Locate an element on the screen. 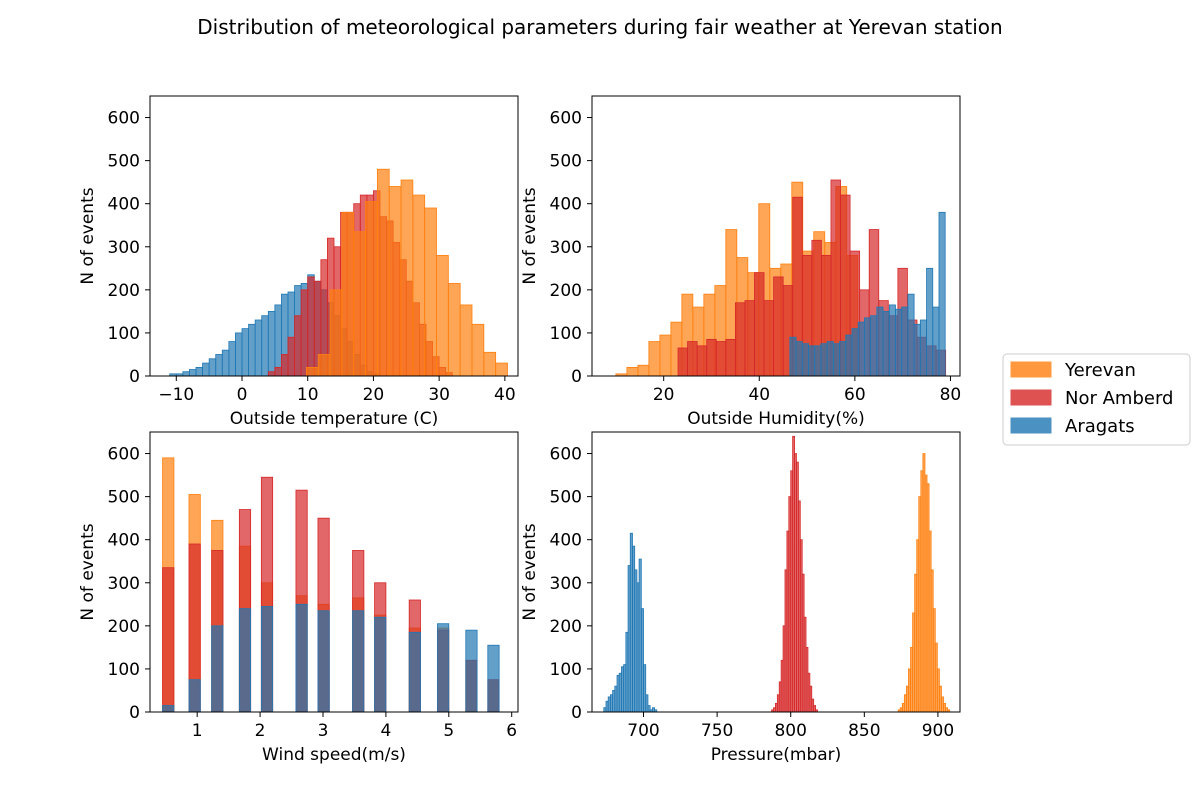  x-axis-label: Wind speed(m/s) is located at coordinates (334, 755).